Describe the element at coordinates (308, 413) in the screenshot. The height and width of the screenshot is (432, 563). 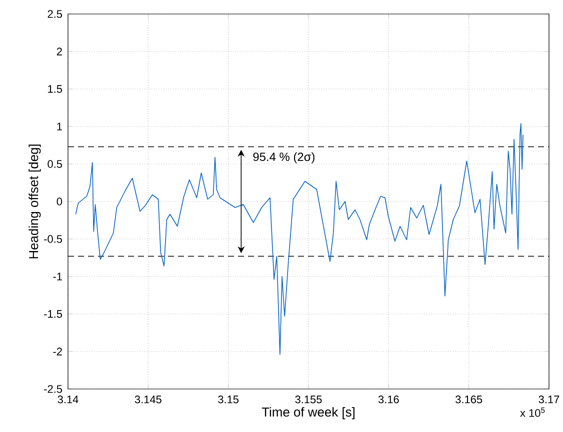
I see `x-axis-title: Time of week [s]` at that location.